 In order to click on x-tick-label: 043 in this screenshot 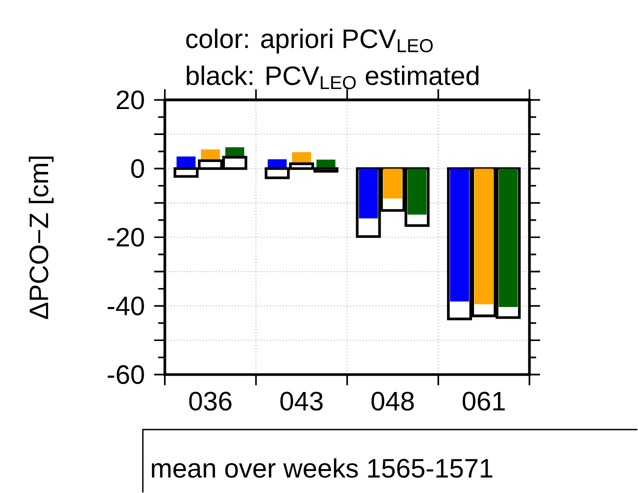, I will do `click(301, 401)`.